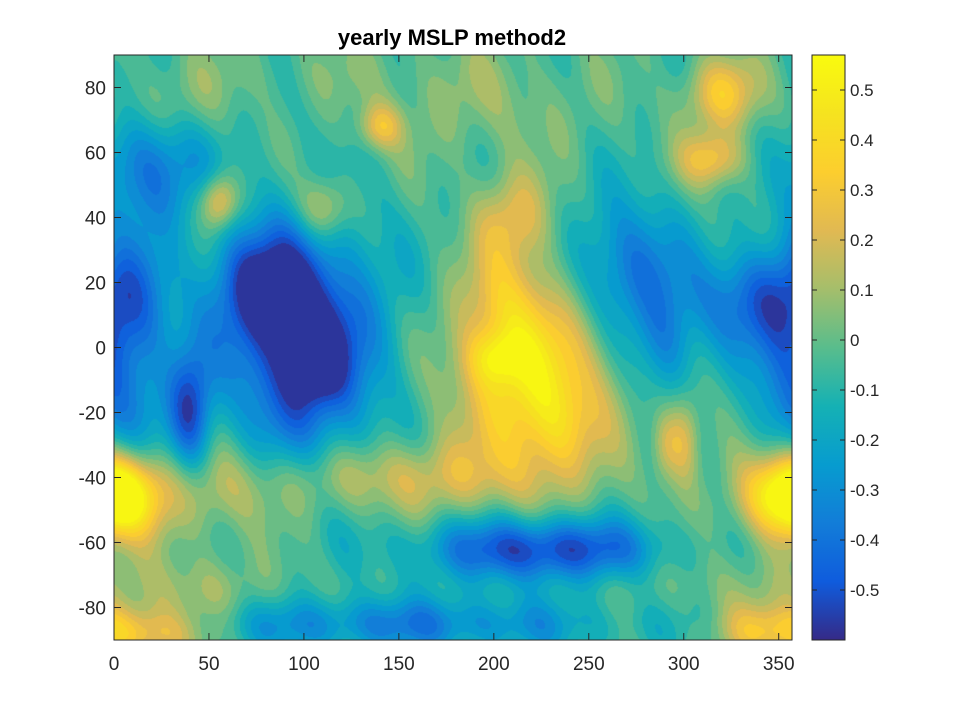  I want to click on colorbar-gradient, so click(828, 347).